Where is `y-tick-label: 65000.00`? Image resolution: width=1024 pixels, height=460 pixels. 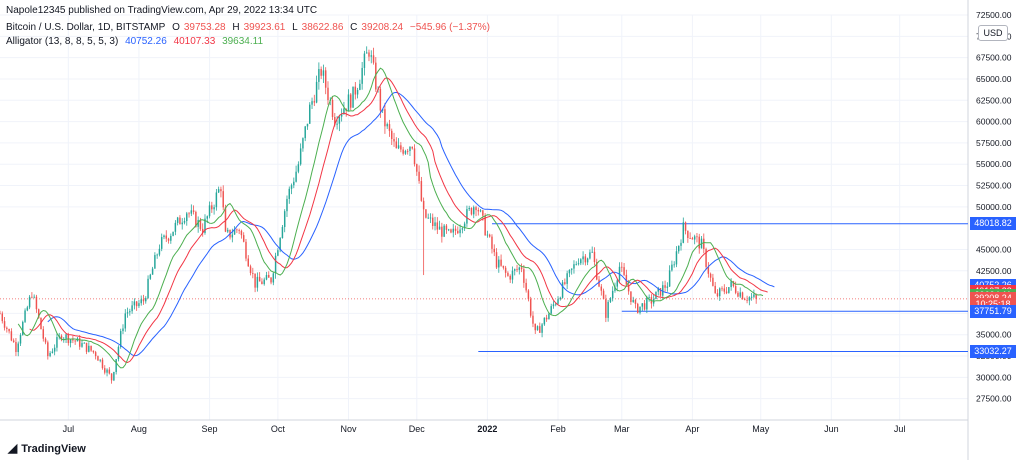 y-tick-label: 65000.00 is located at coordinates (994, 79).